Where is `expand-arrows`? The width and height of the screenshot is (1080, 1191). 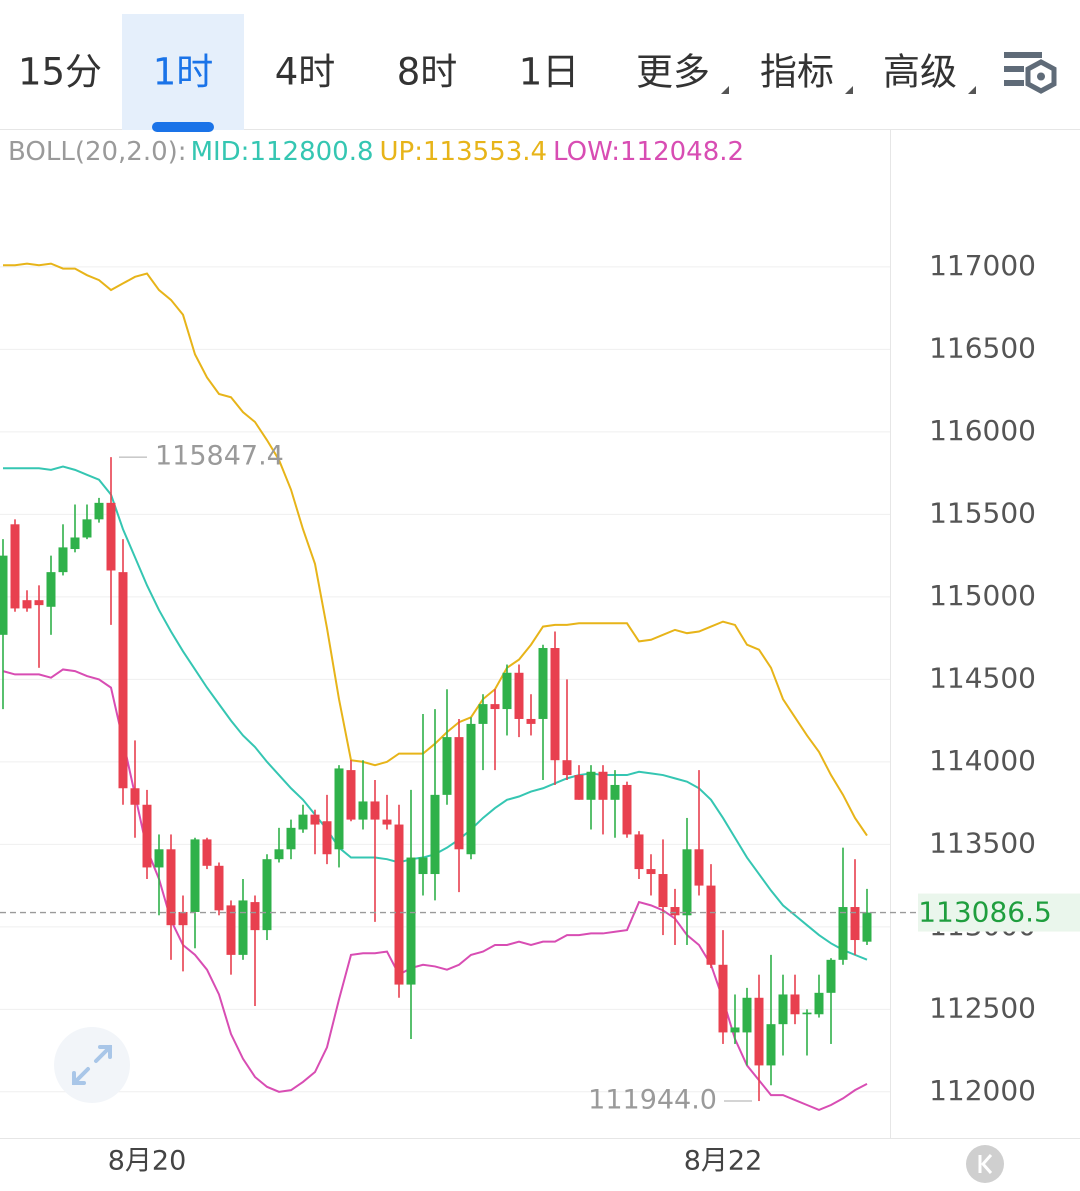 expand-arrows is located at coordinates (92, 1065).